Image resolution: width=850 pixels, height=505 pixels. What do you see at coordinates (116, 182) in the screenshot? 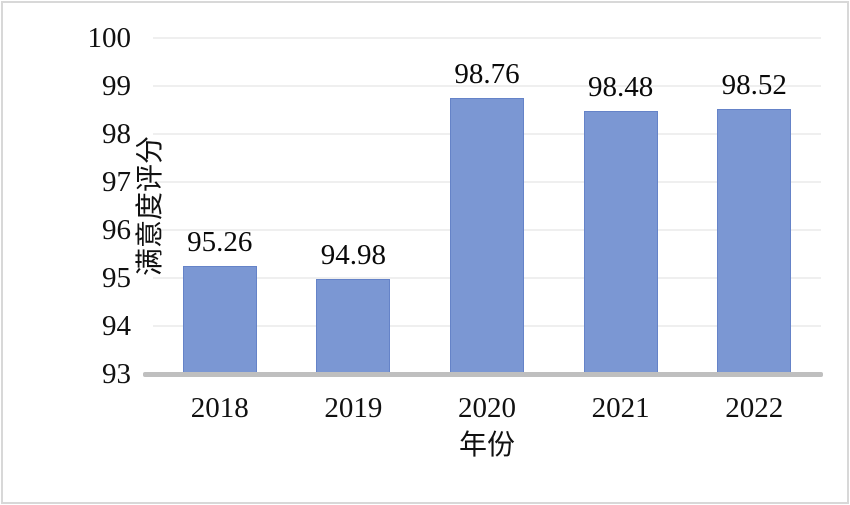
I see `y-tick-label: 97` at bounding box center [116, 182].